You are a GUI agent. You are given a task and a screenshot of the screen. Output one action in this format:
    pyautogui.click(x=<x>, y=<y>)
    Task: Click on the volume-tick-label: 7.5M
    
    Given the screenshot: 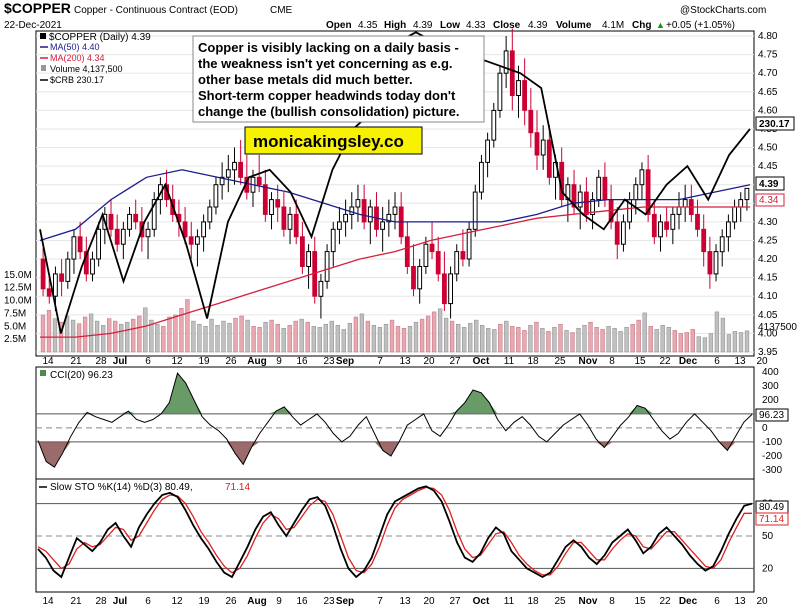 What is the action you would take?
    pyautogui.click(x=15, y=313)
    